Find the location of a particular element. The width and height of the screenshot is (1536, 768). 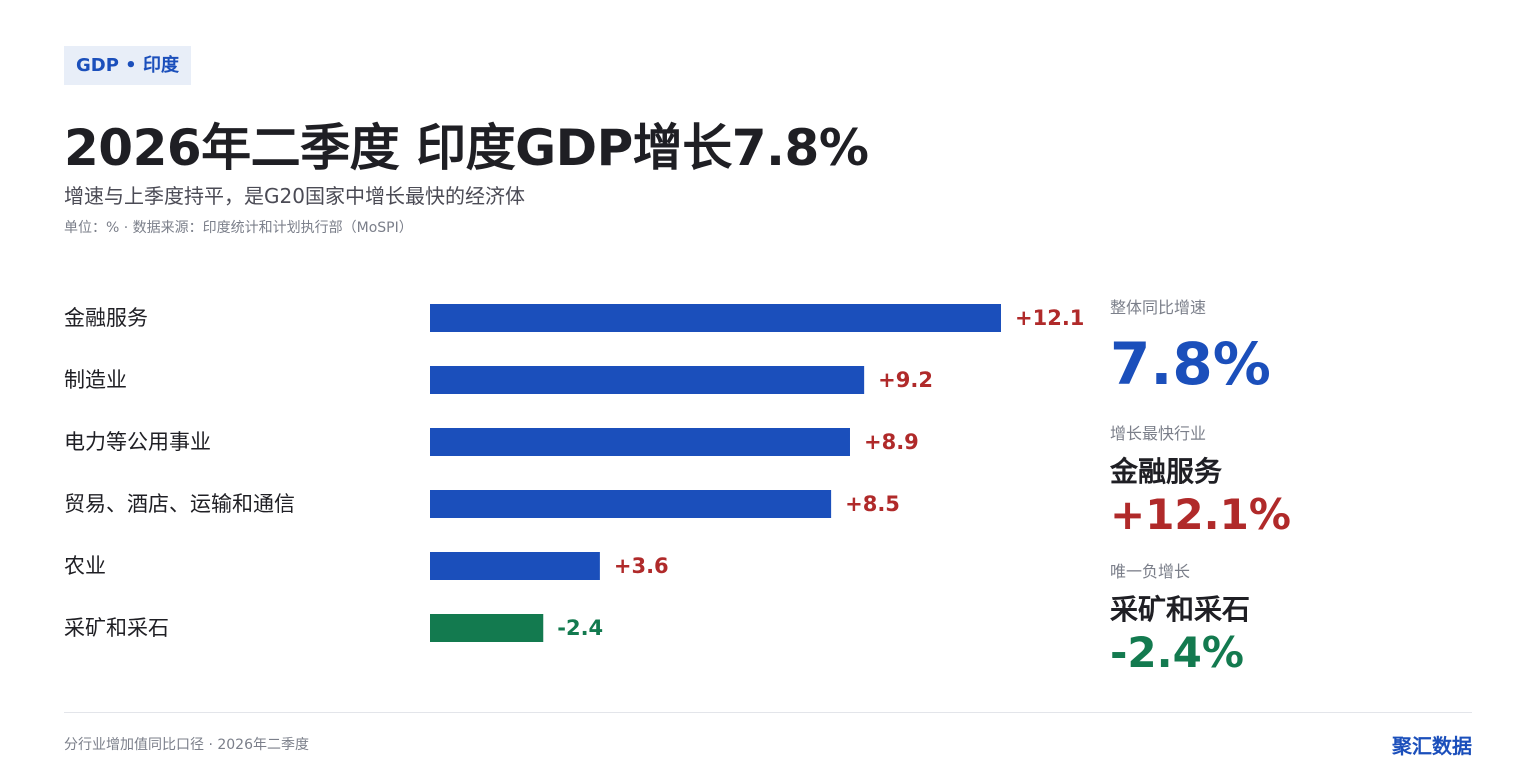

category-label: 金融服务 is located at coordinates (106, 318).